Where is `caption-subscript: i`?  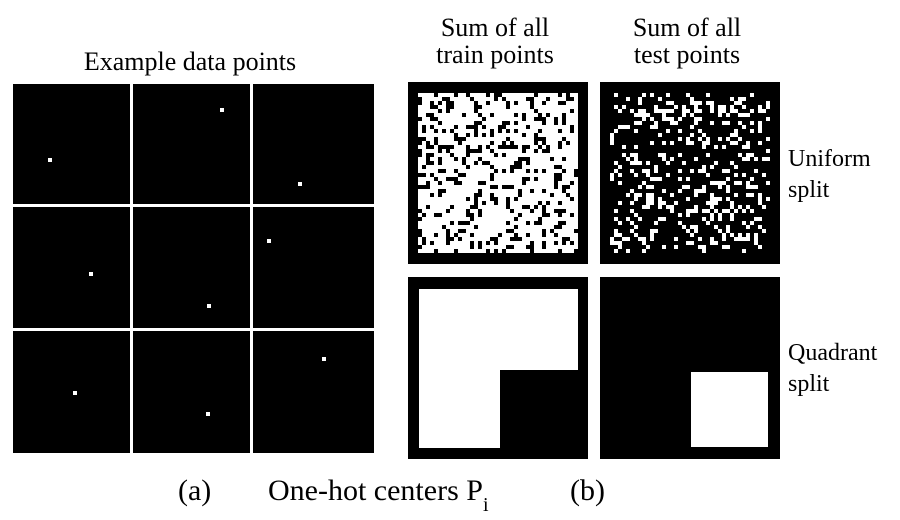
caption-subscript: i is located at coordinates (485, 505).